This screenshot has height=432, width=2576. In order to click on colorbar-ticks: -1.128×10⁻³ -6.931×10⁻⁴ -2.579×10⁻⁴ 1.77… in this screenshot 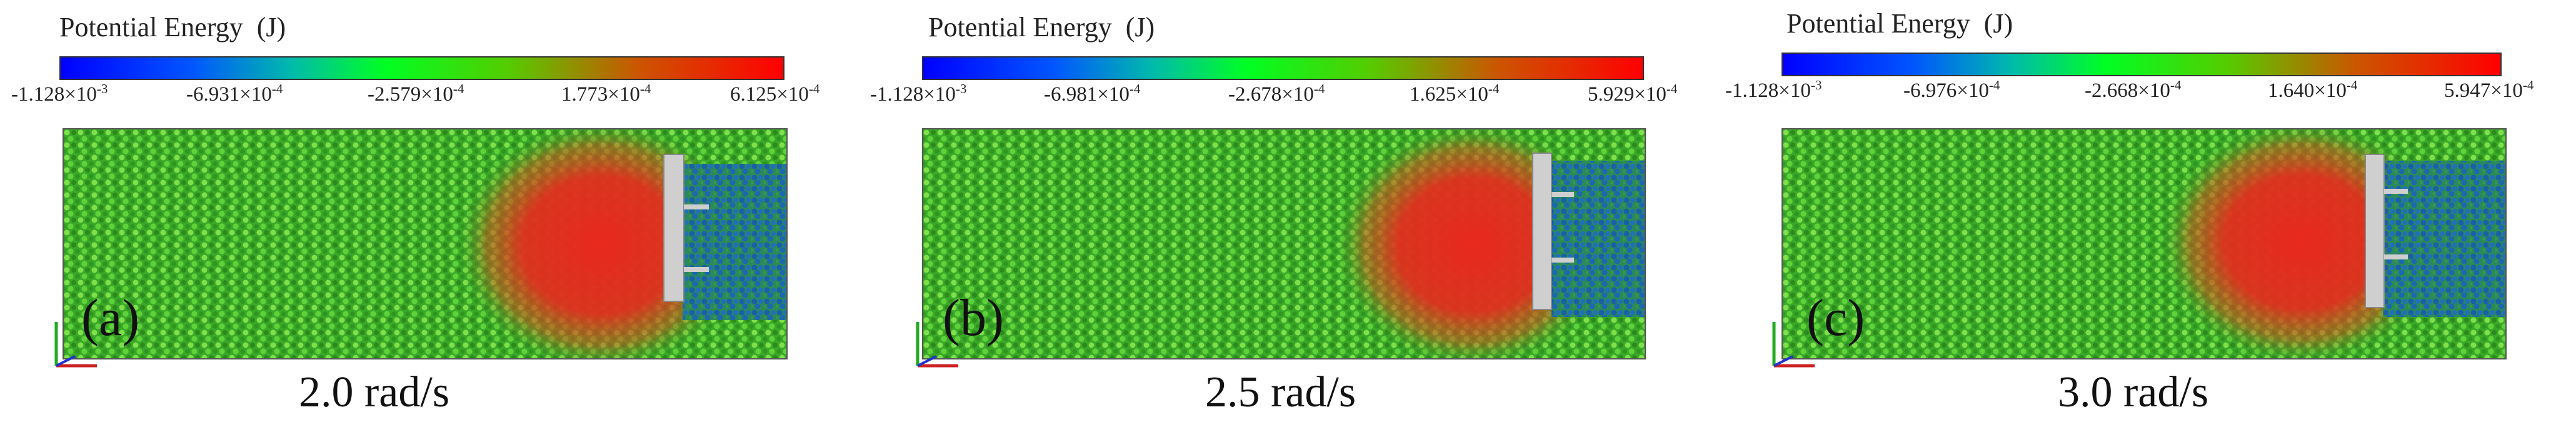, I will do `click(431, 93)`.